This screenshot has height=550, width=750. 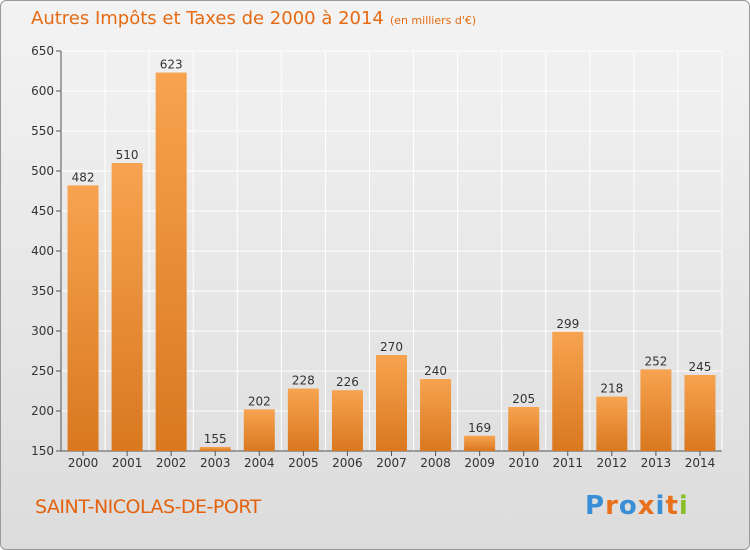 What do you see at coordinates (42, 451) in the screenshot?
I see `y-tick-label: 150` at bounding box center [42, 451].